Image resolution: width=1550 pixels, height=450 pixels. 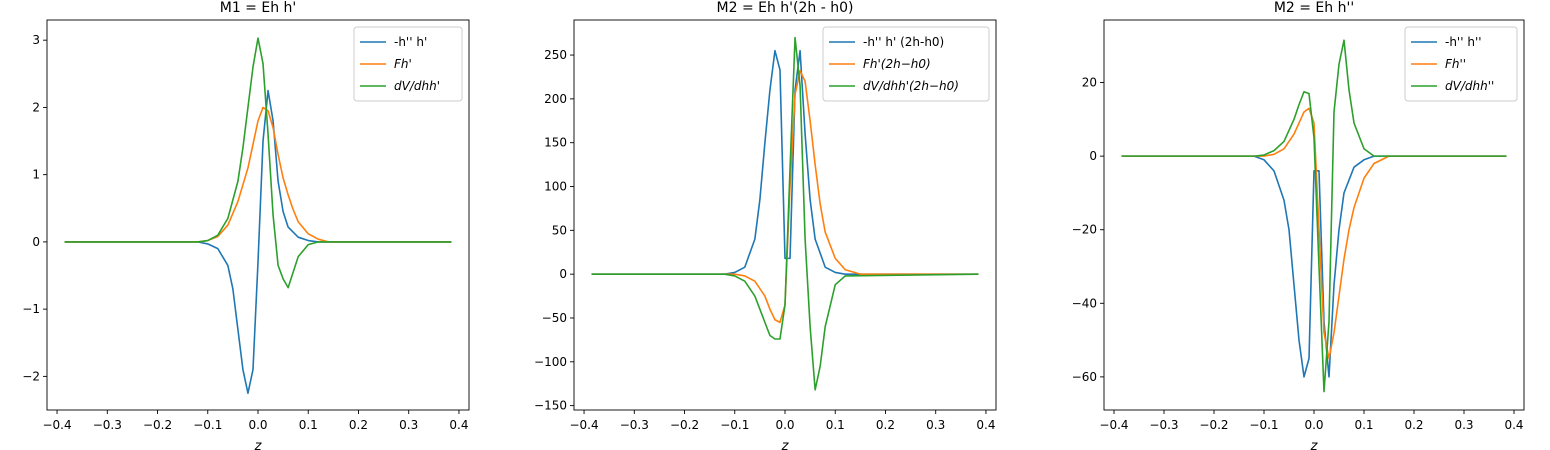 I want to click on y-tick-label: 100, so click(x=555, y=187).